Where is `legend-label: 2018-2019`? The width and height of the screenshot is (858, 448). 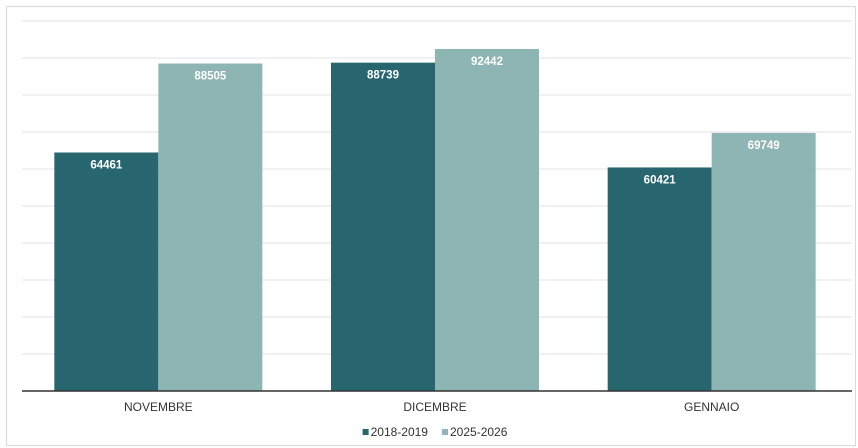
legend-label: 2018-2019 is located at coordinates (400, 432).